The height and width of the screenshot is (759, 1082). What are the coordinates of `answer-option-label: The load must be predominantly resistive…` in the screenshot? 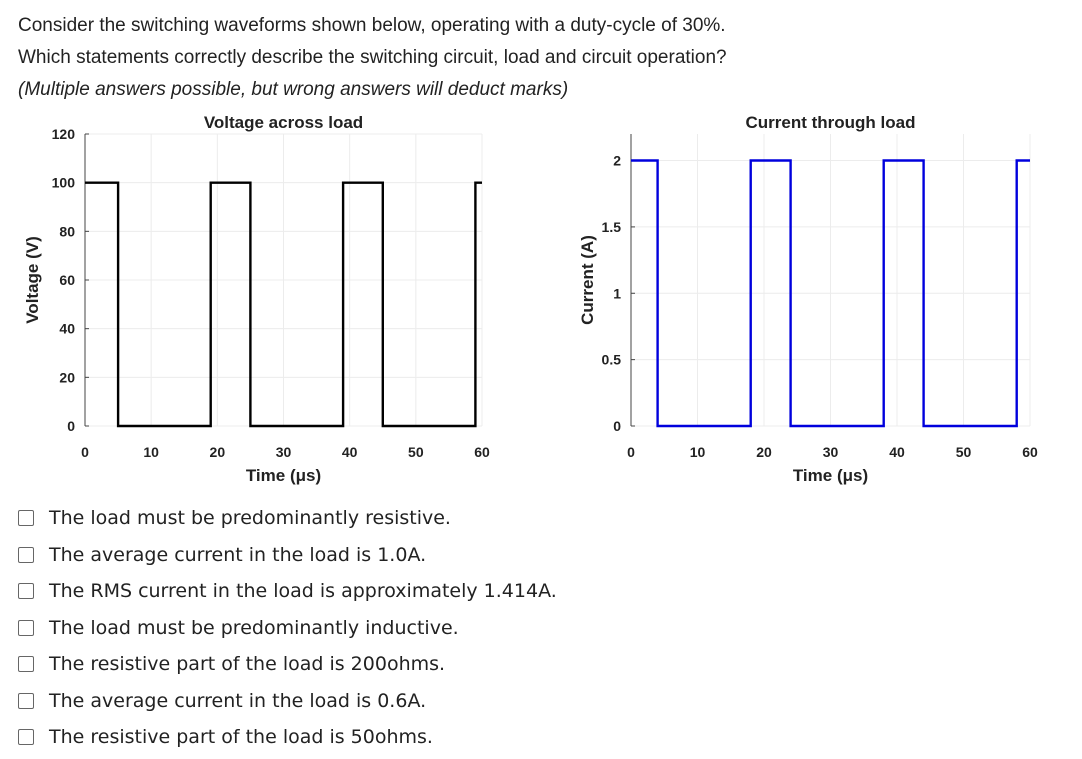 It's located at (250, 518).